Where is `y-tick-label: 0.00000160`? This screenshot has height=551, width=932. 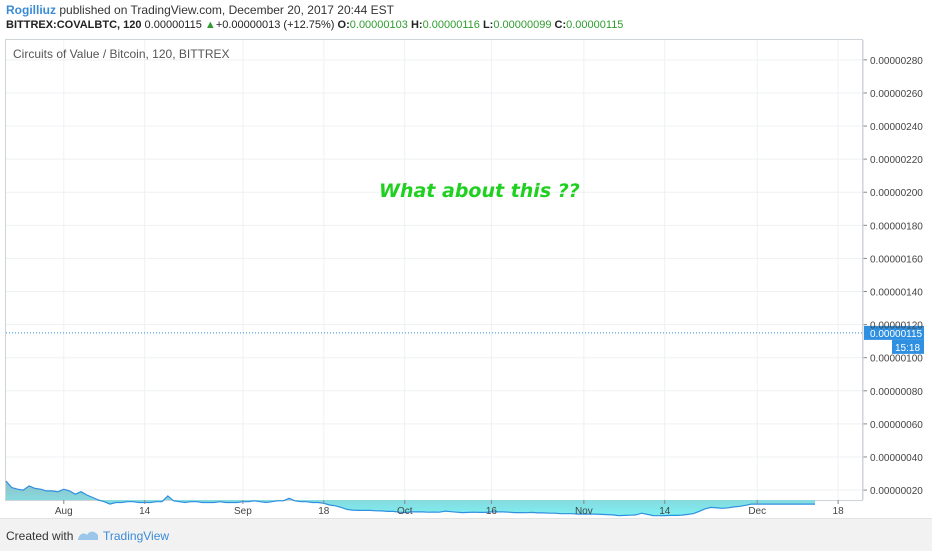 y-tick-label: 0.00000160 is located at coordinates (896, 259).